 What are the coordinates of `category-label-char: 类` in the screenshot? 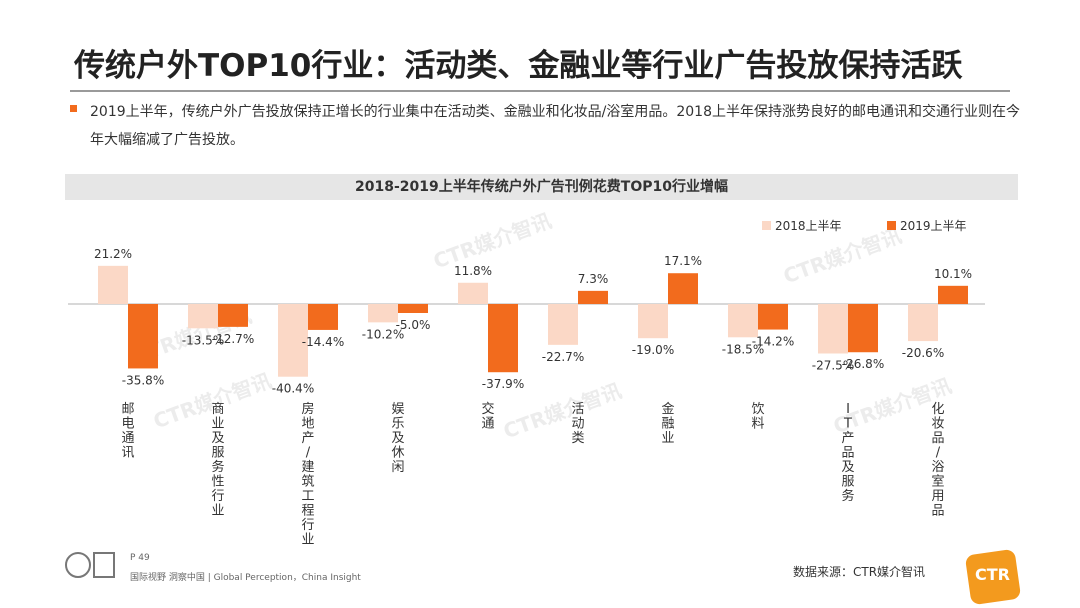 It's located at (577, 438).